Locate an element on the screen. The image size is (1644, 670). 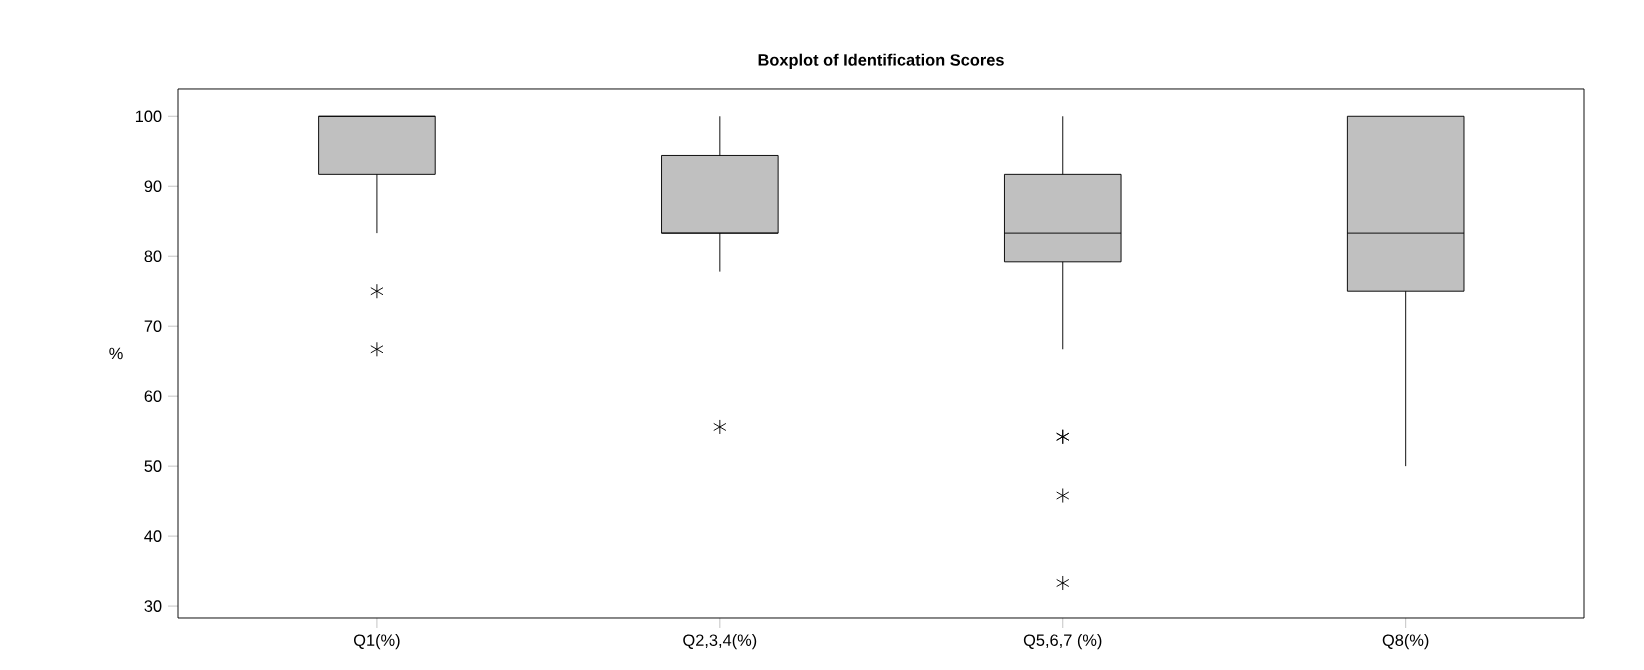
y-tick-label: 90 is located at coordinates (153, 186).